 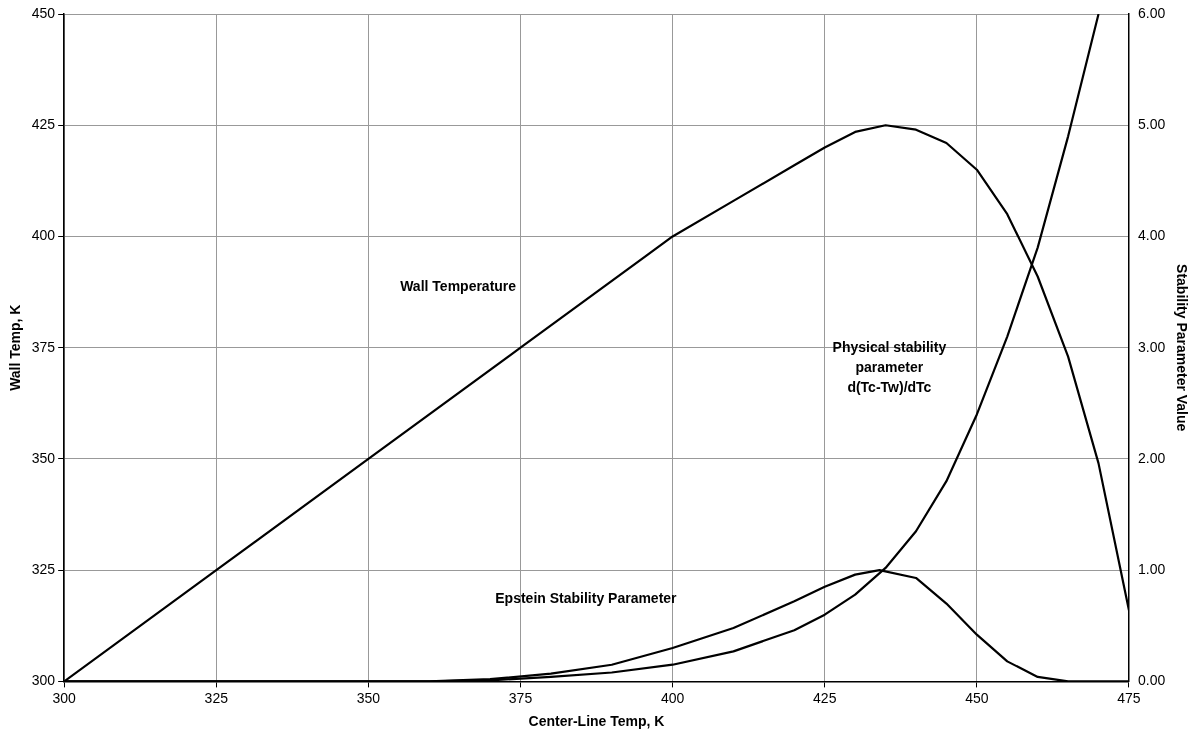 What do you see at coordinates (458, 286) in the screenshot?
I see `annotation: Wall Temperature` at bounding box center [458, 286].